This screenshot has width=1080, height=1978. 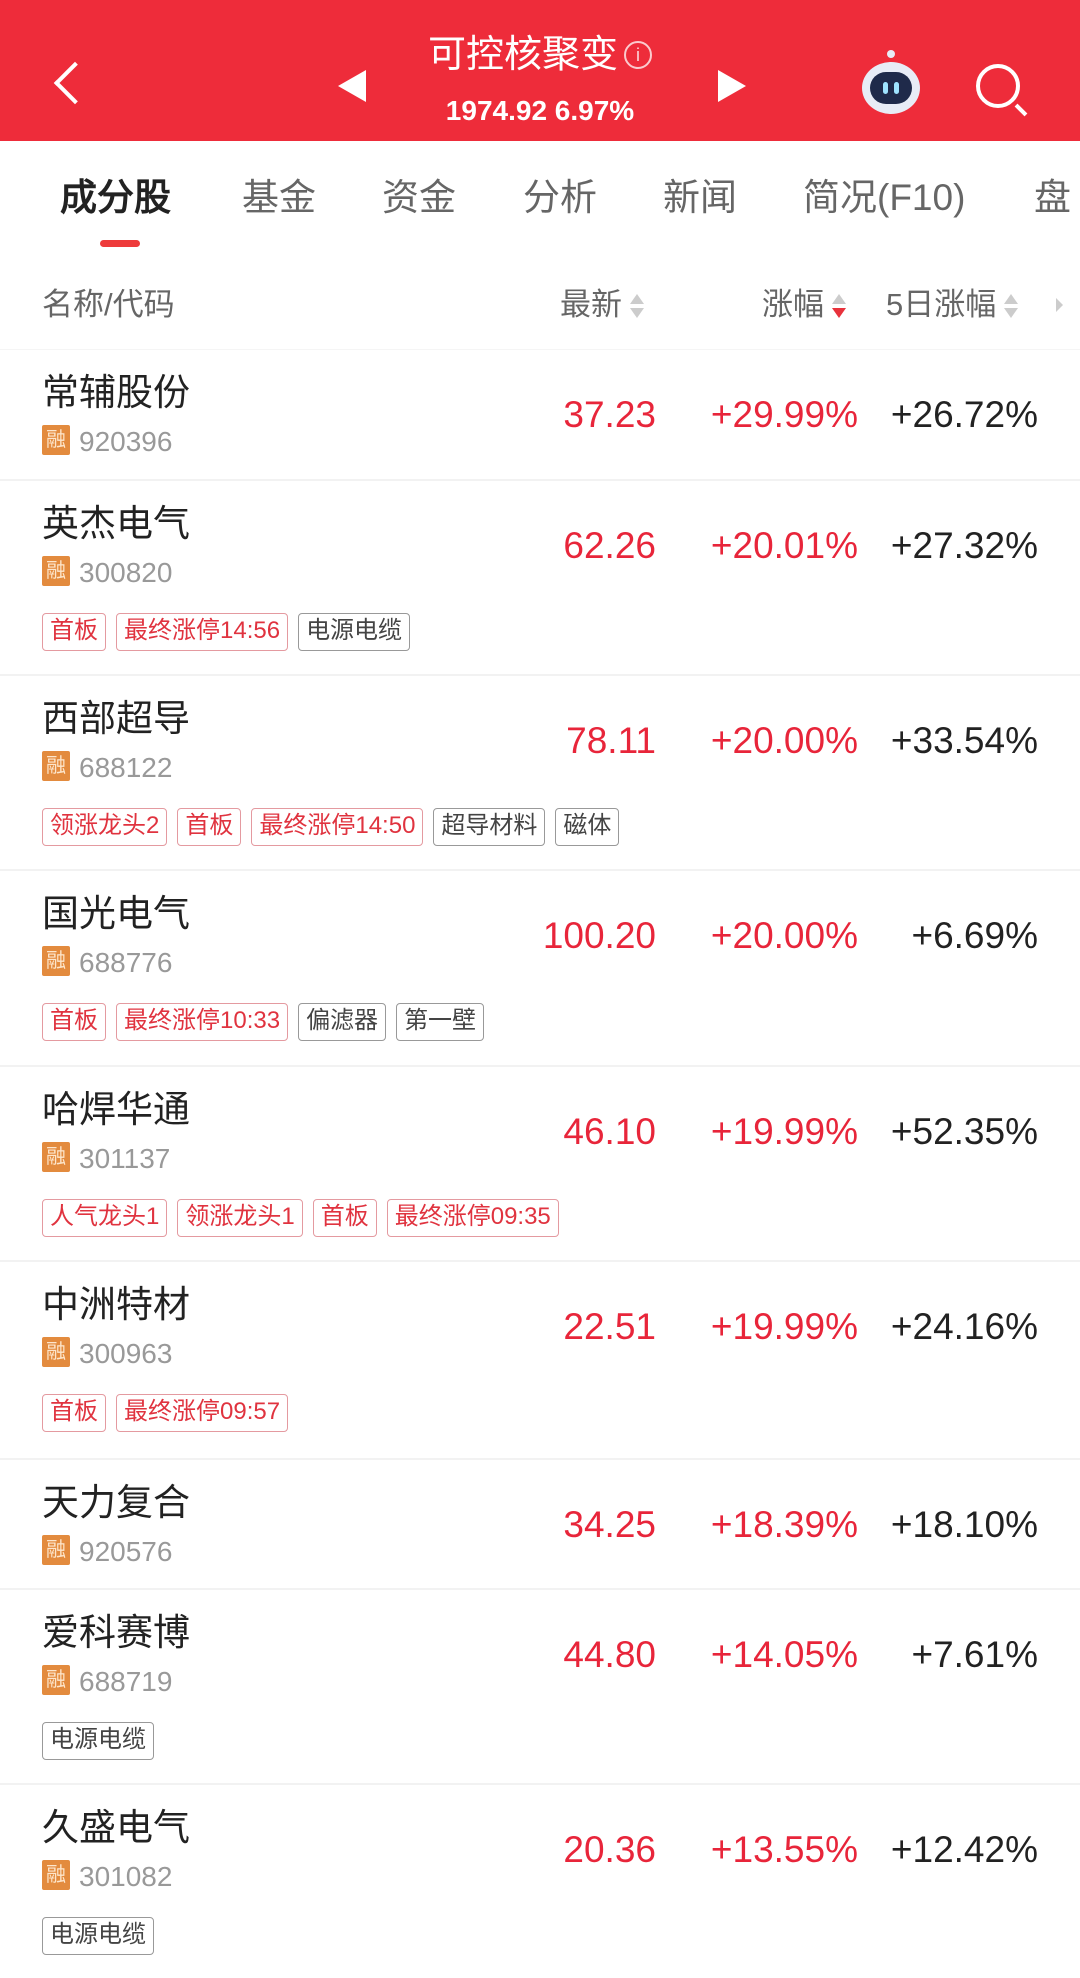 I want to click on change-5d-pct: +52.35%, so click(x=964, y=1131).